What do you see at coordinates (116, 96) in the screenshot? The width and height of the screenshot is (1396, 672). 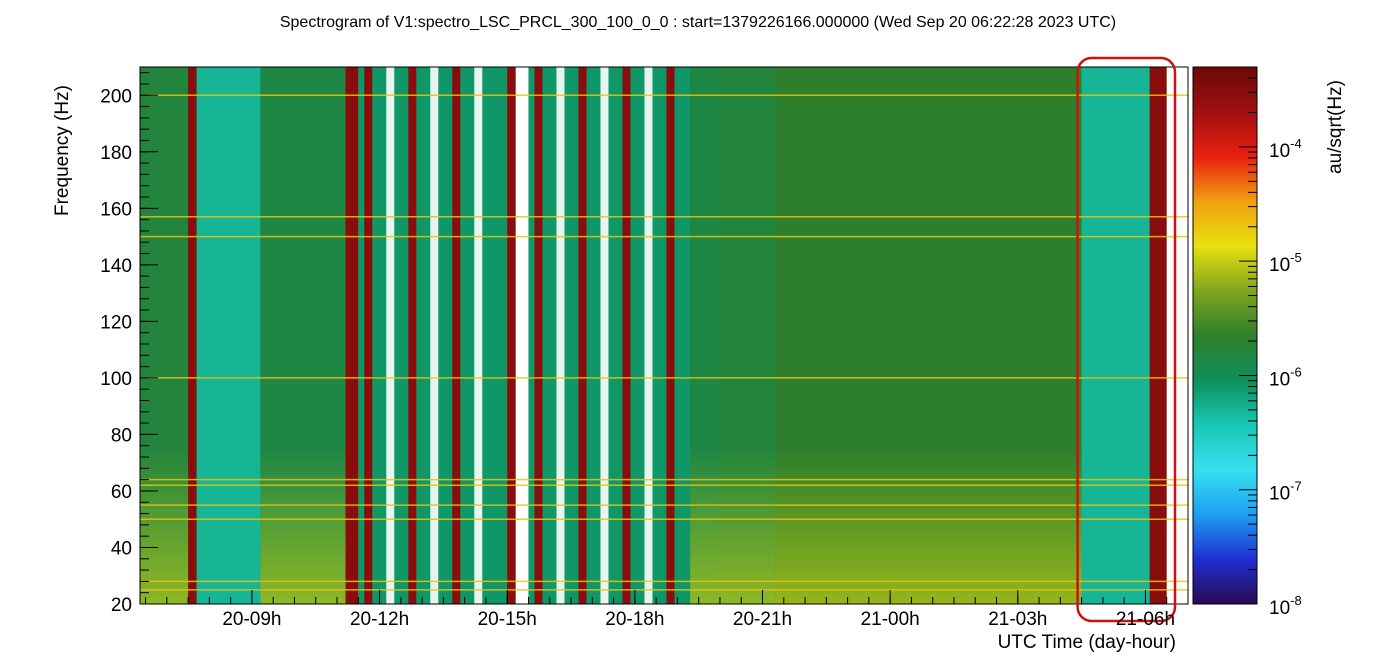 I see `y-tick-label: 200` at bounding box center [116, 96].